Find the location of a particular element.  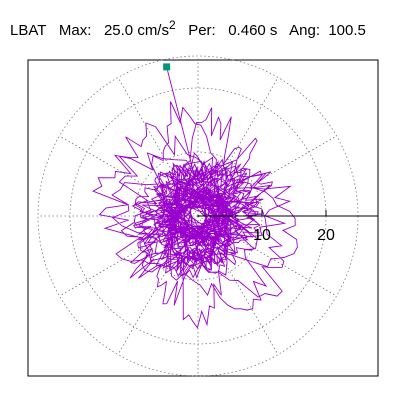

per-value: 0.460 s is located at coordinates (253, 30).